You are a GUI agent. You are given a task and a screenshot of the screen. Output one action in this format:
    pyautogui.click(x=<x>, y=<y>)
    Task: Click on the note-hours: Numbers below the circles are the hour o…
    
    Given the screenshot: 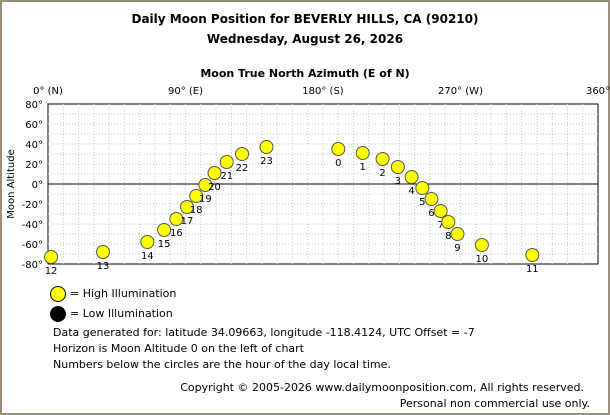 What is the action you would take?
    pyautogui.click(x=222, y=364)
    